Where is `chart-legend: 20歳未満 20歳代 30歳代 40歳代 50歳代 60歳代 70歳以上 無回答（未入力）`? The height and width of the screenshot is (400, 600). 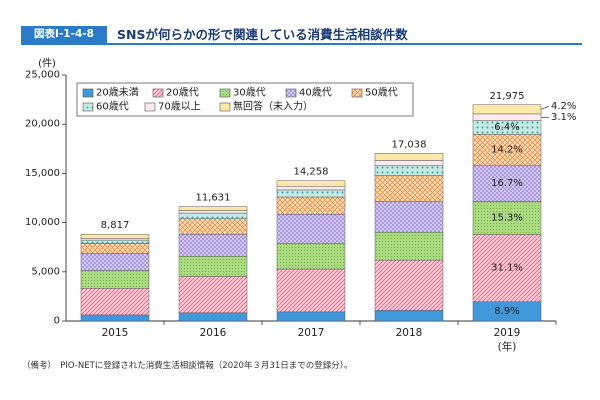
chart-legend: 20歳未満 20歳代 30歳代 40歳代 50歳代 60歳代 70歳以上 無回答（未入力） is located at coordinates (245, 99).